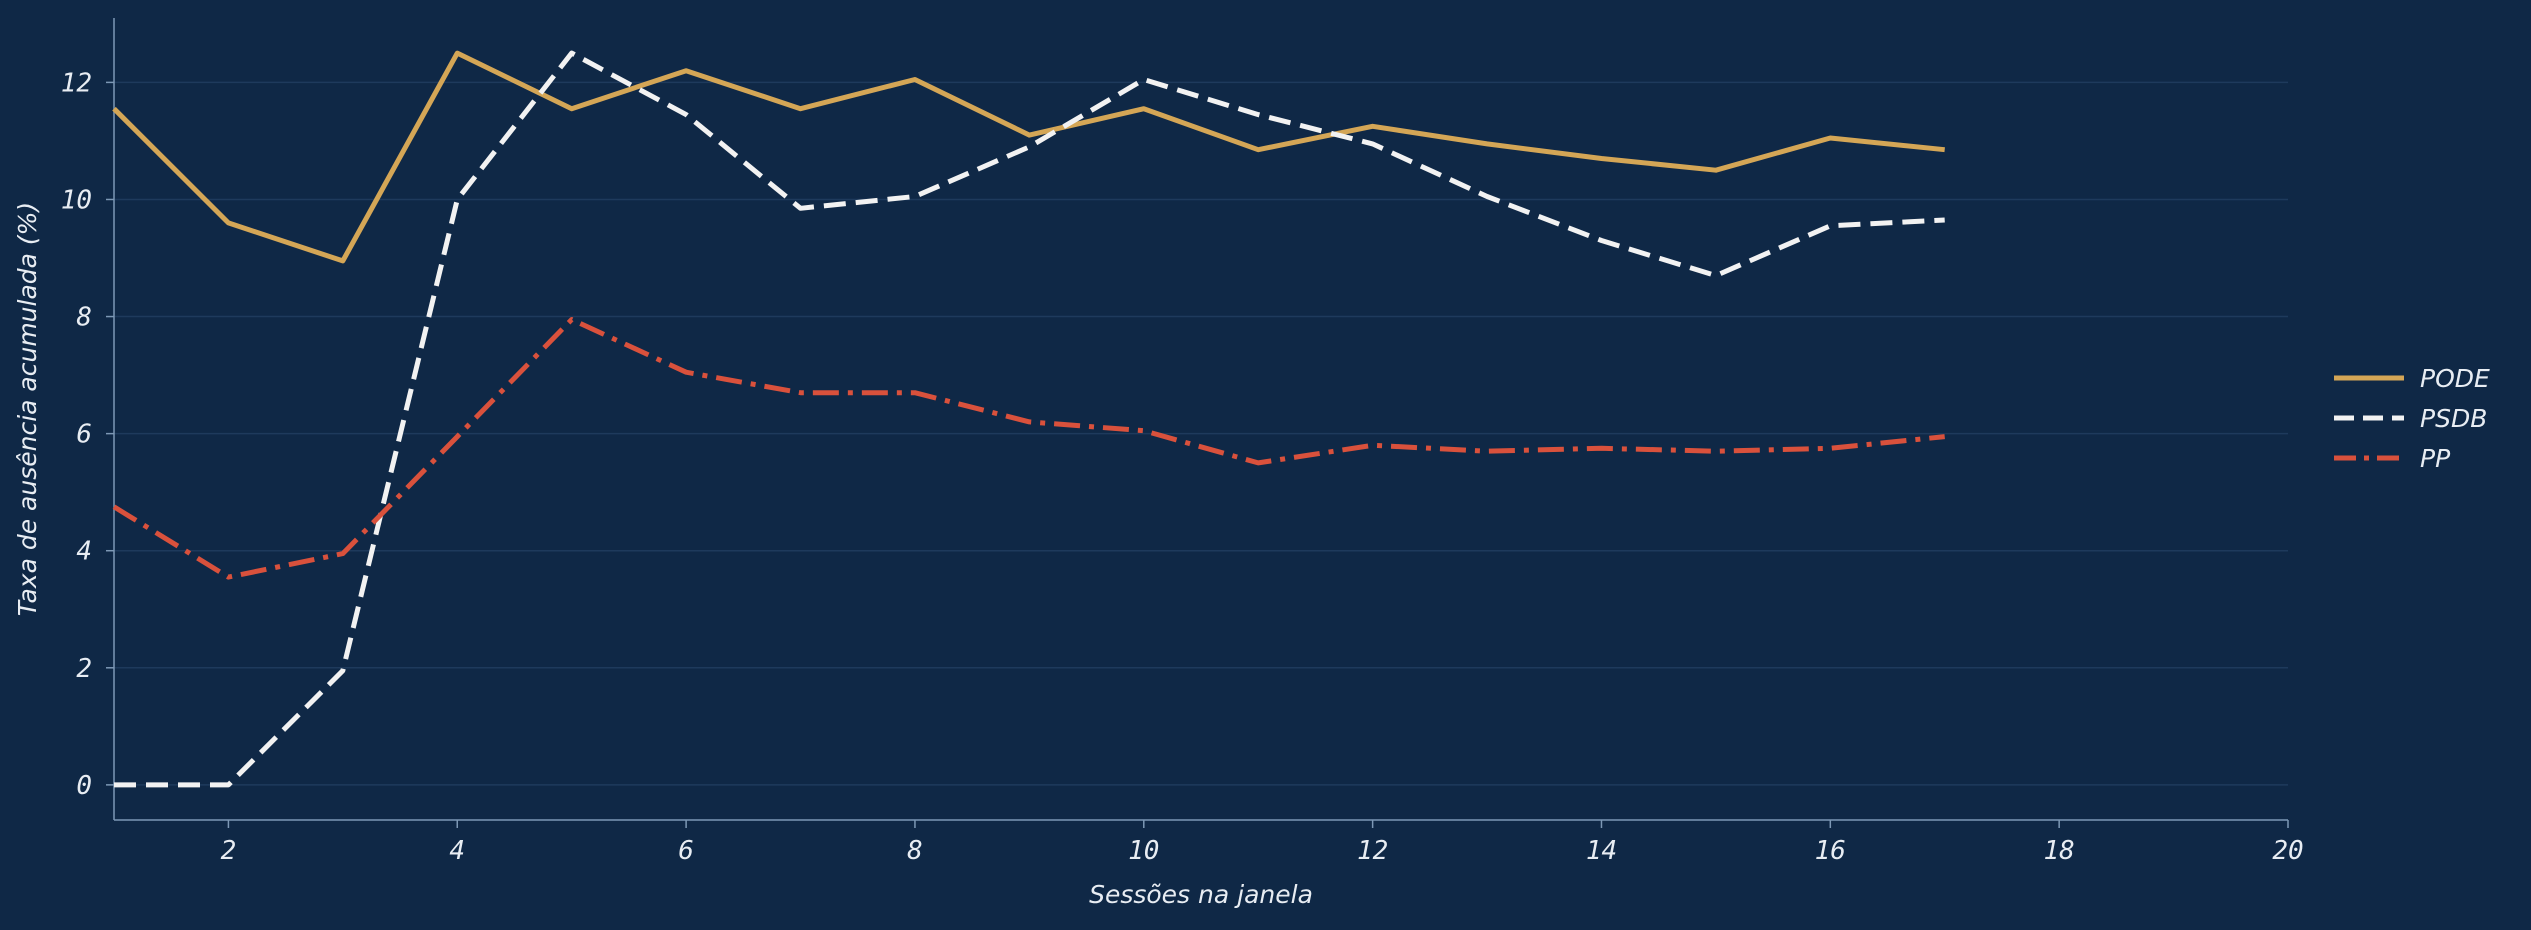 The height and width of the screenshot is (930, 2531). Describe the element at coordinates (2453, 418) in the screenshot. I see `legend-label-psdb: PSDB` at that location.